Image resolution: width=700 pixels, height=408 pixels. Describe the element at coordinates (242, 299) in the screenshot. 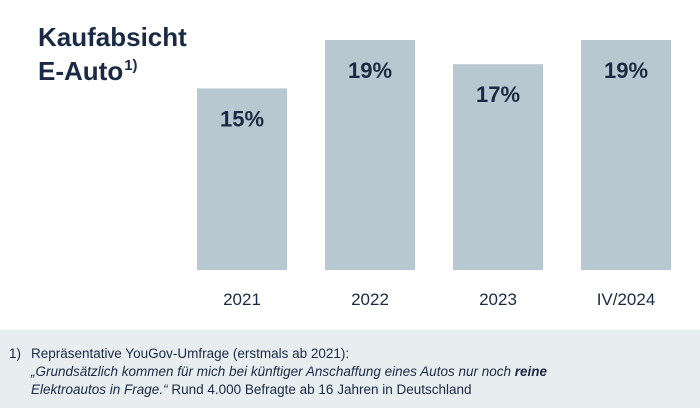

I see `x-tick-label: 2021` at that location.